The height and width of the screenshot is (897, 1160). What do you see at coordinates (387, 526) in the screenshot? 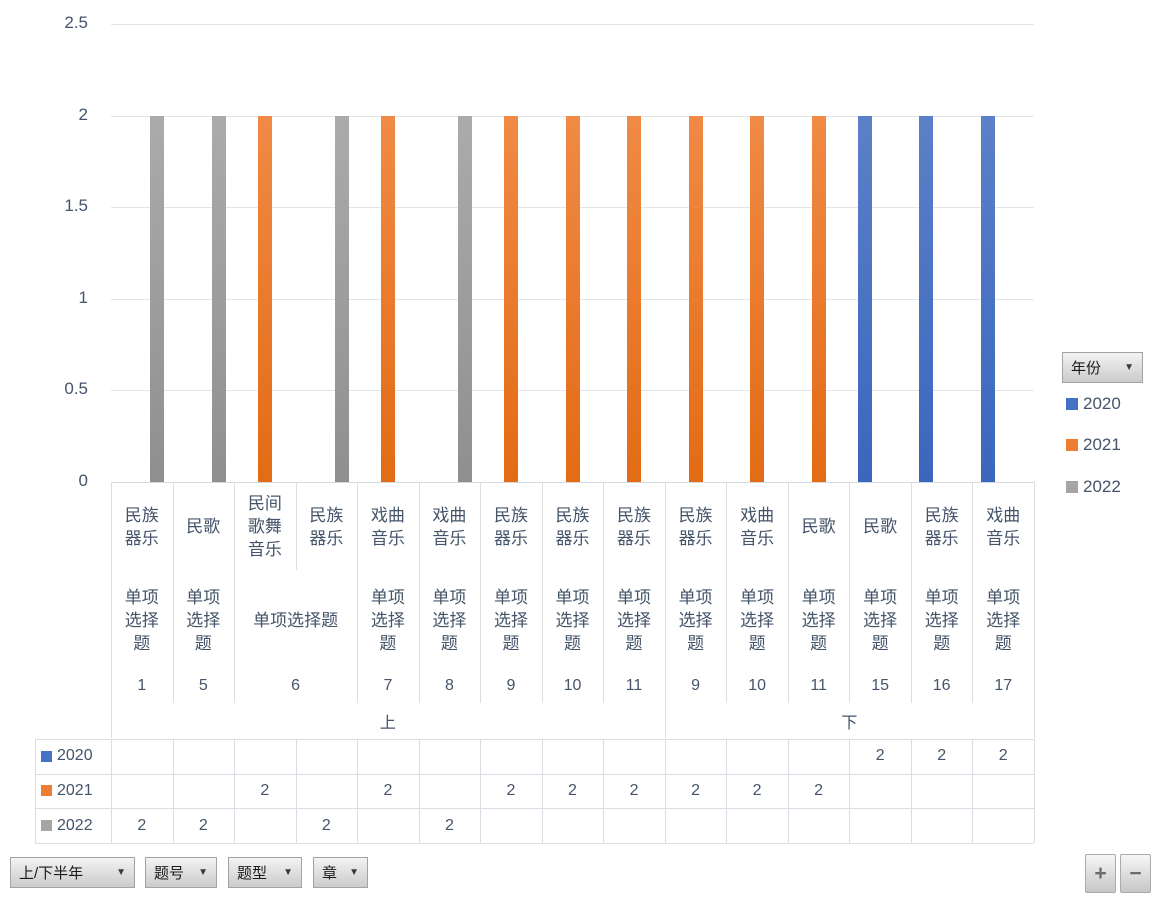
I see `chapter-text: 戏曲音乐` at bounding box center [387, 526].